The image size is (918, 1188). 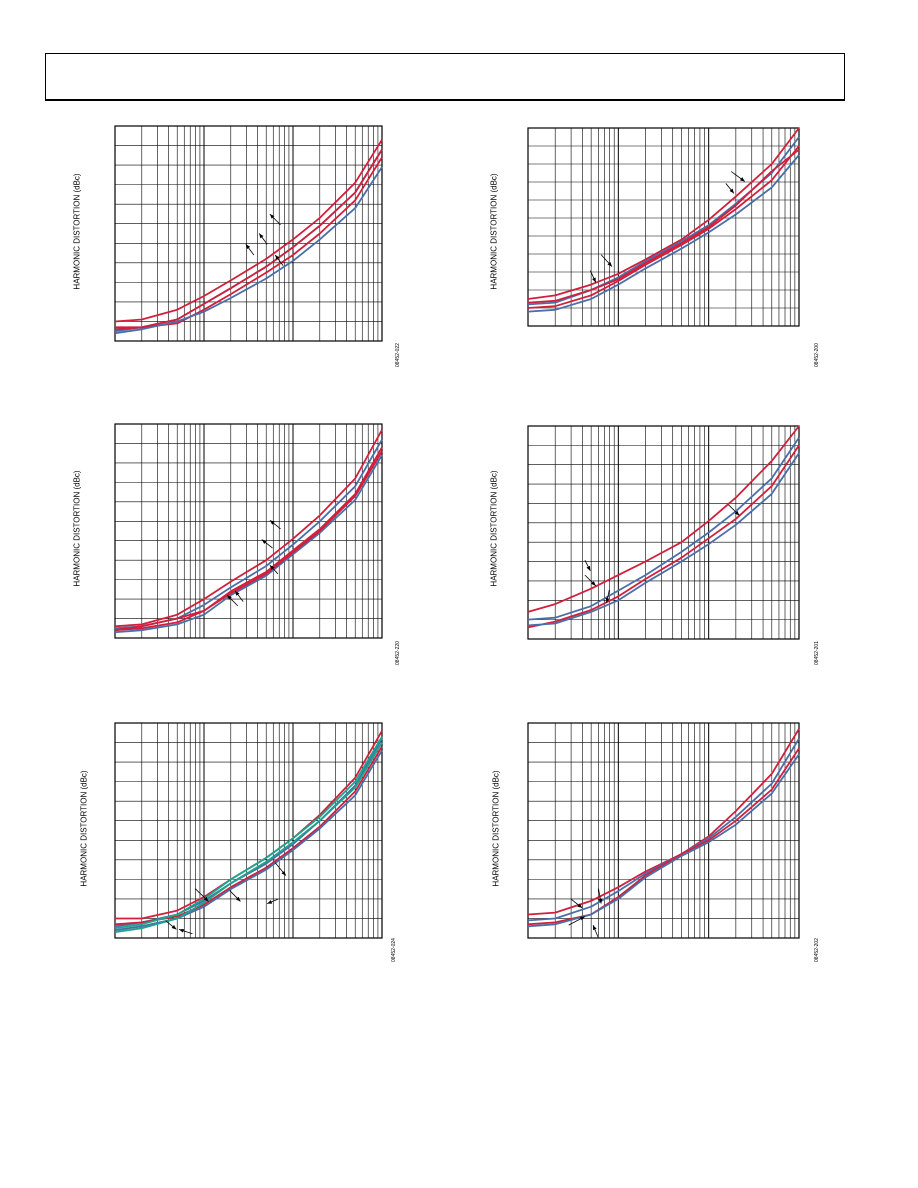 I want to click on figure-id: 08452-220, so click(x=398, y=653).